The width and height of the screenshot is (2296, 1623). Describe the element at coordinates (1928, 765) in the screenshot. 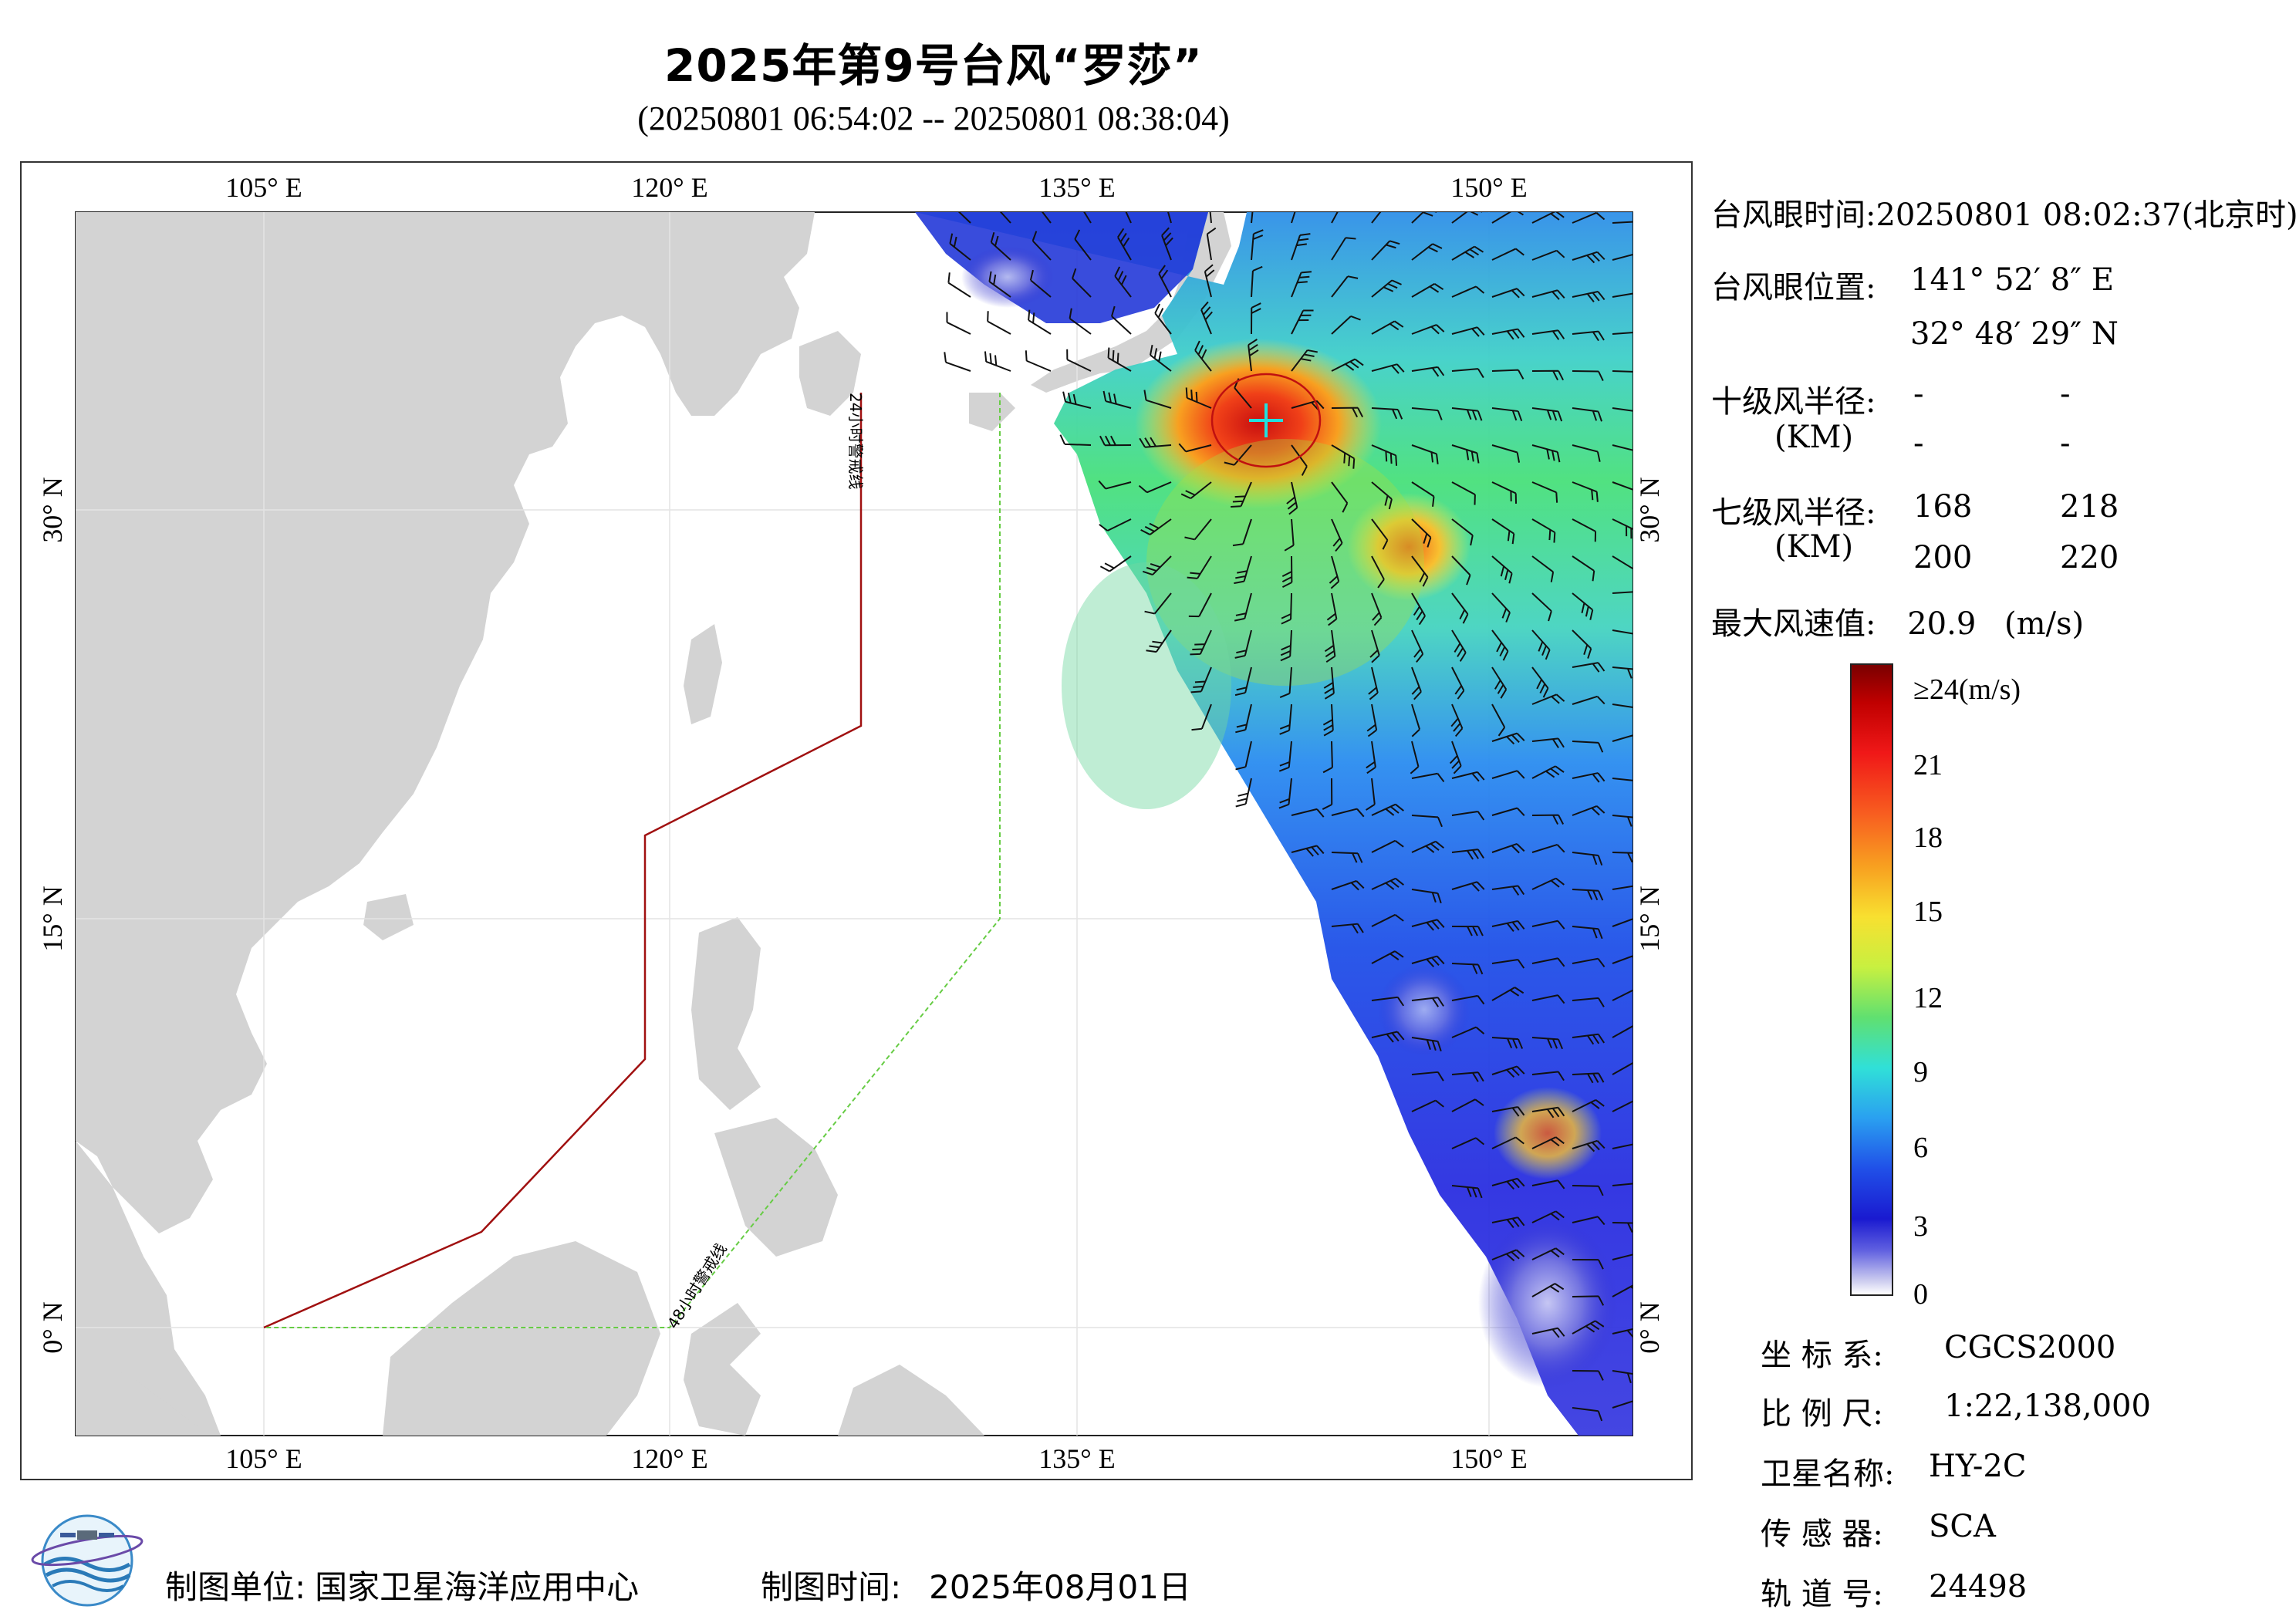

I see `colorbar-label-21: 21` at that location.